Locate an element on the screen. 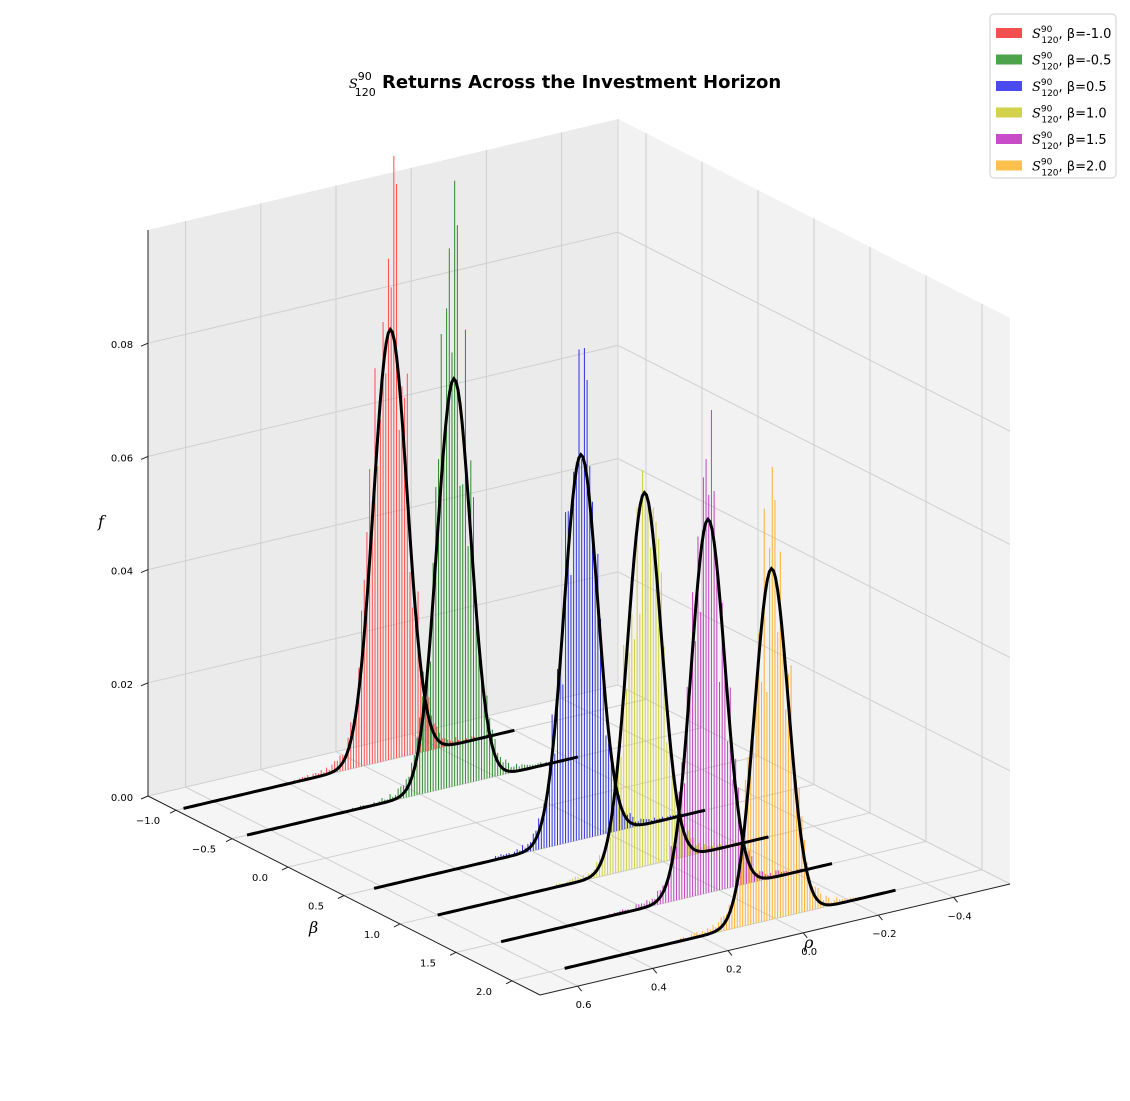 The height and width of the screenshot is (1101, 1130). y-tick-label: 0.5 is located at coordinates (316, 907).